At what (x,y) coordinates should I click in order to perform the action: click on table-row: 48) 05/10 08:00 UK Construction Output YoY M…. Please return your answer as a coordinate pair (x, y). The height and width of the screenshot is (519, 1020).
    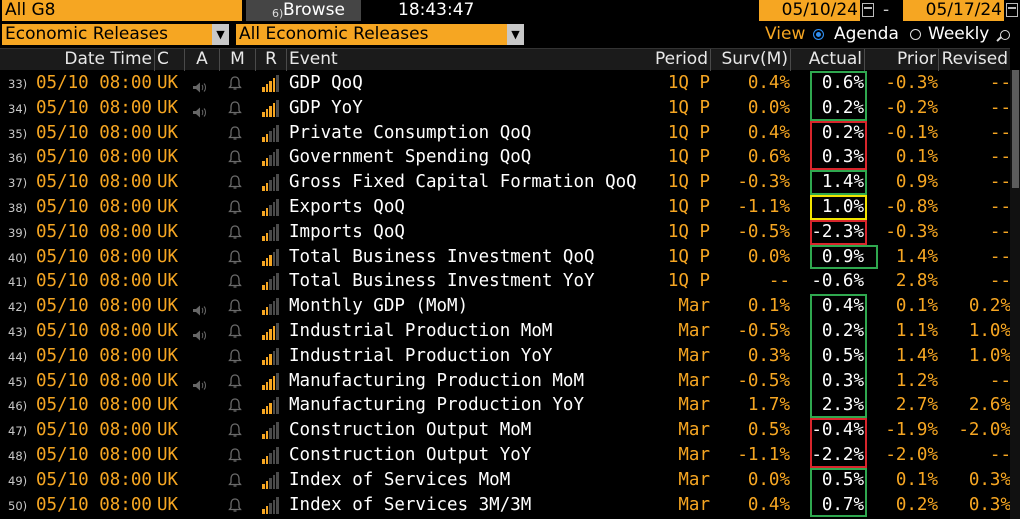
    Looking at the image, I should click on (505, 455).